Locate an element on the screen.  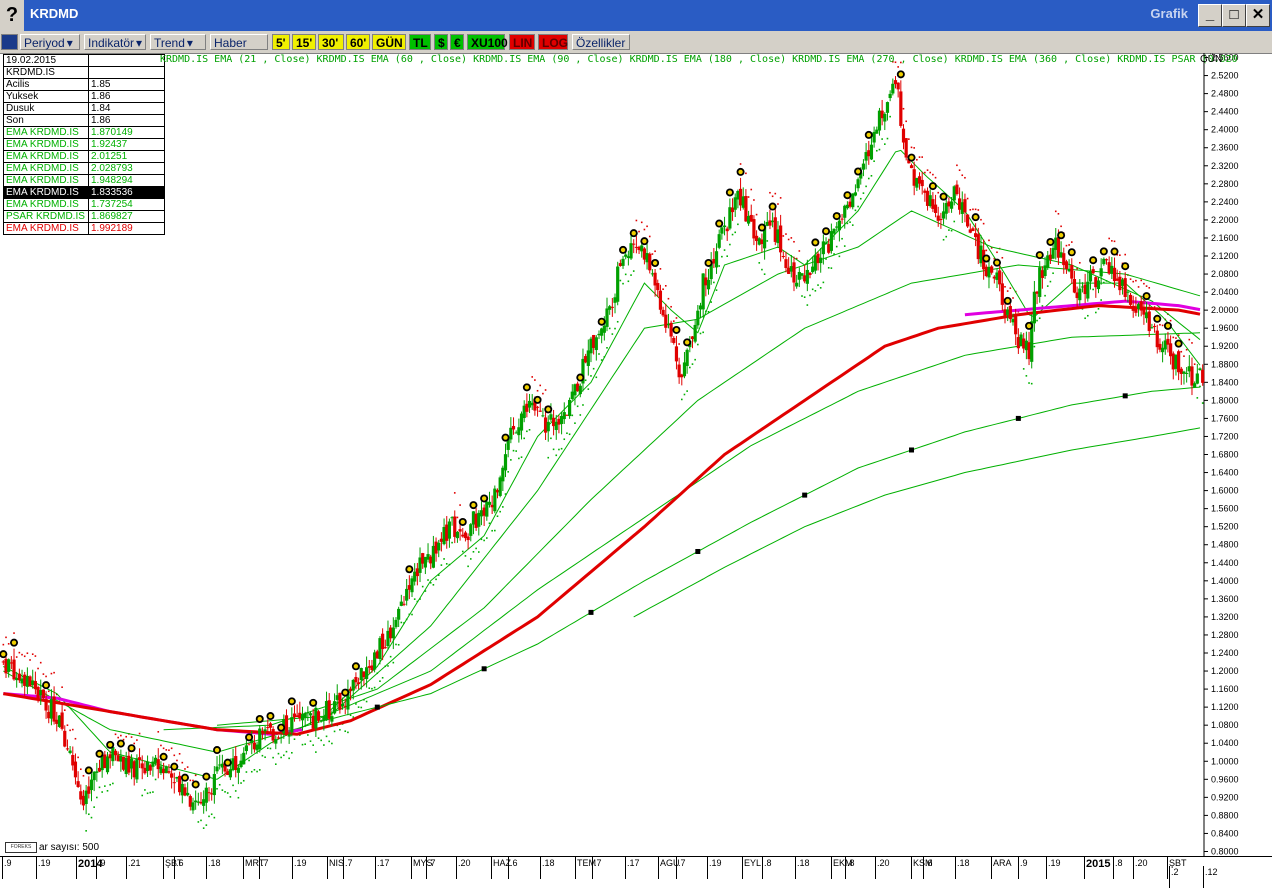
toolbar-button-indikat-r: Indikatör is located at coordinates (115, 42).